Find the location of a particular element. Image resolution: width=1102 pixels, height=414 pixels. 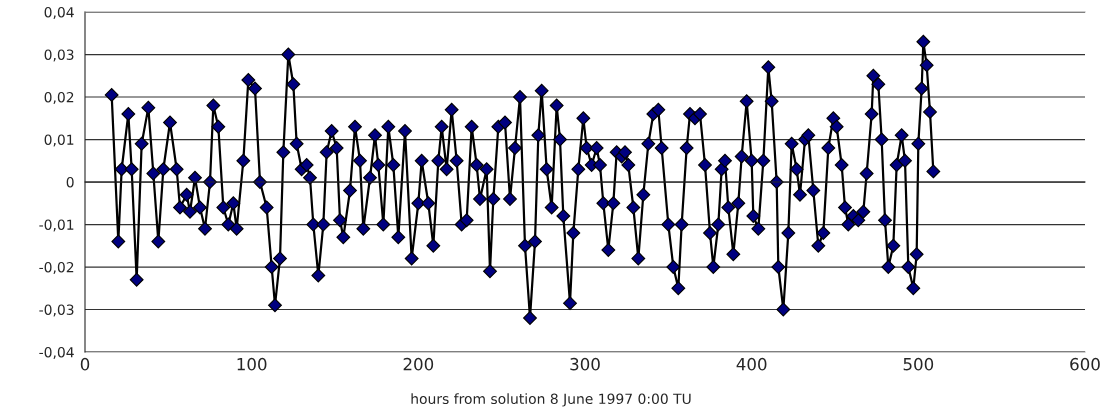

x-tick-label: 400 is located at coordinates (751, 364).